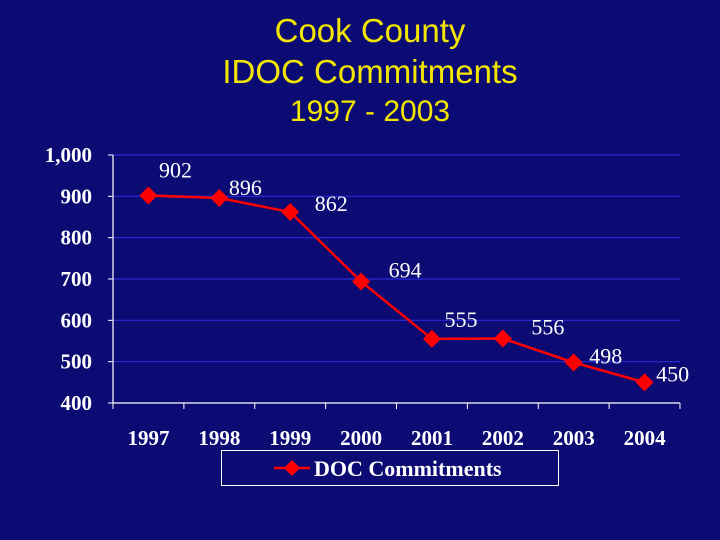 The width and height of the screenshot is (720, 540). Describe the element at coordinates (77, 196) in the screenshot. I see `y-tick-label: 900` at that location.